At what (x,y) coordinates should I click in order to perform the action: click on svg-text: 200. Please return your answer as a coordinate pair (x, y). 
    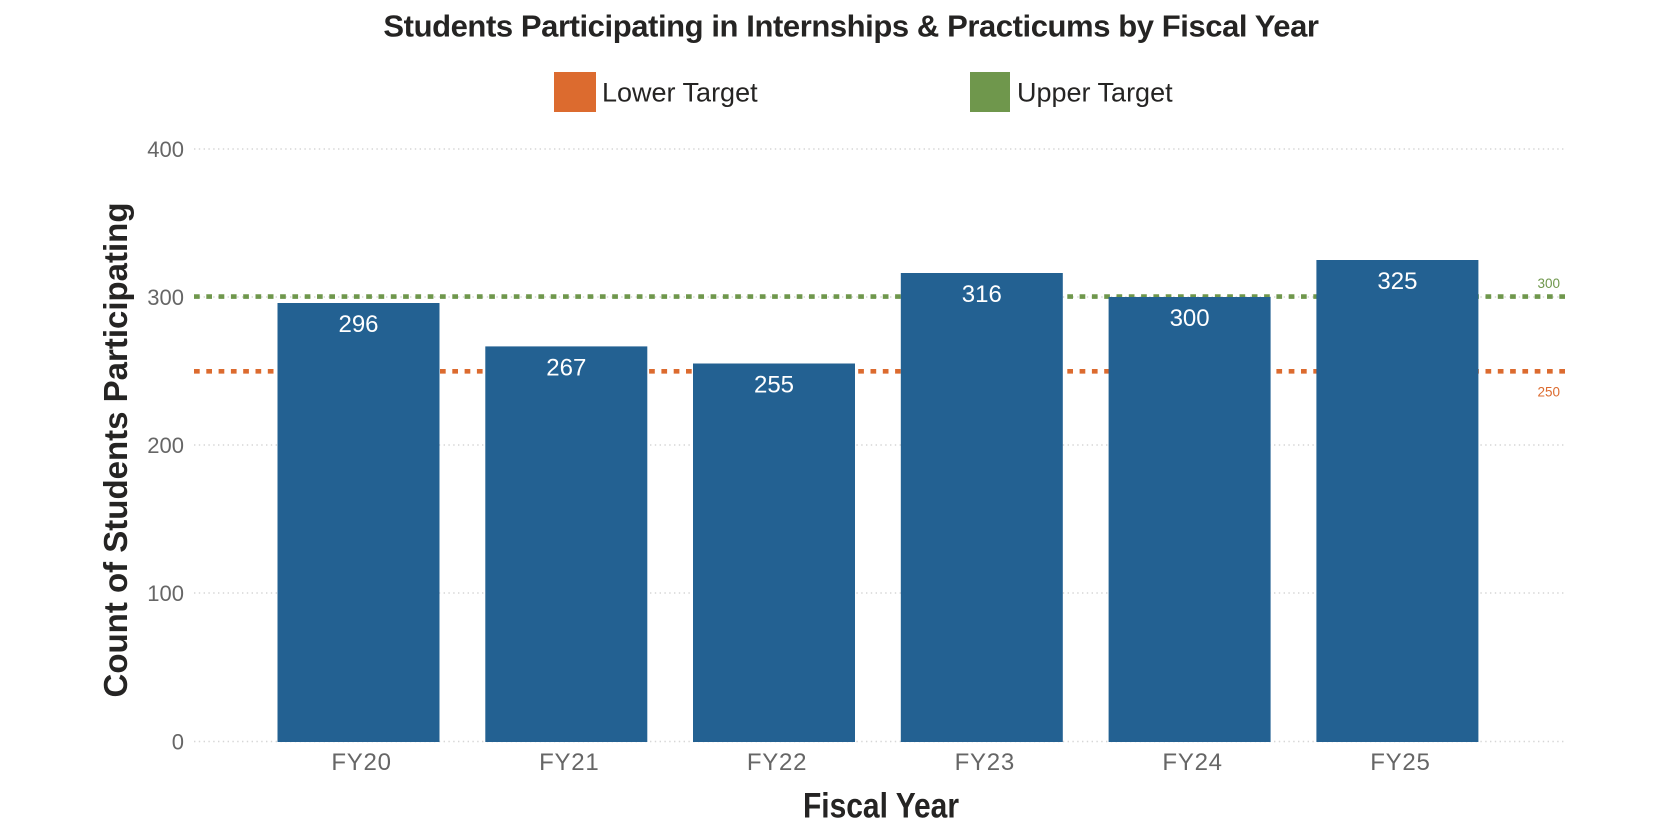
    Looking at the image, I should click on (165, 445).